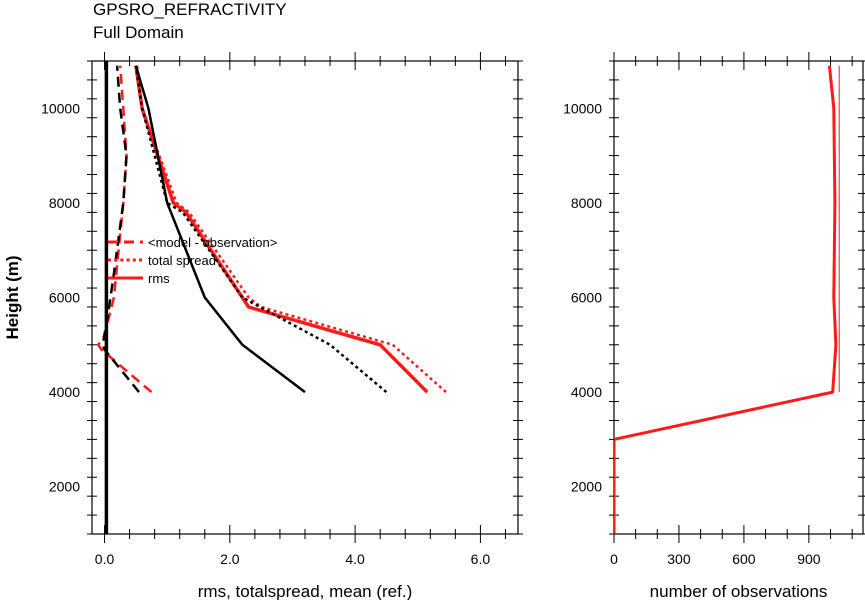 This screenshot has width=865, height=600. Describe the element at coordinates (744, 559) in the screenshot. I see `right-xtick-label: 600` at that location.